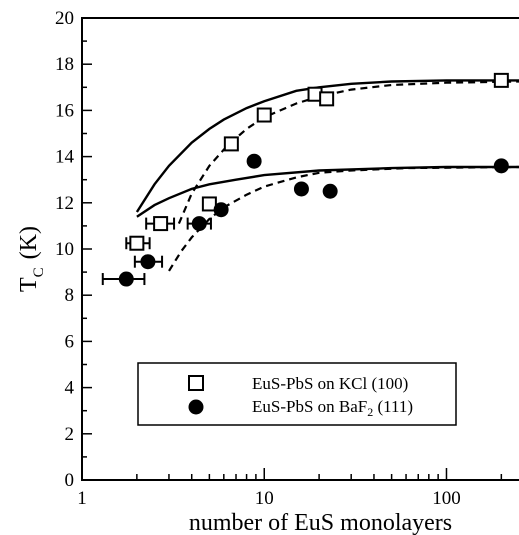  Describe the element at coordinates (309, 406) in the screenshot. I see `legend-label-baf2-prefix: EuS-PbS on BaF` at that location.